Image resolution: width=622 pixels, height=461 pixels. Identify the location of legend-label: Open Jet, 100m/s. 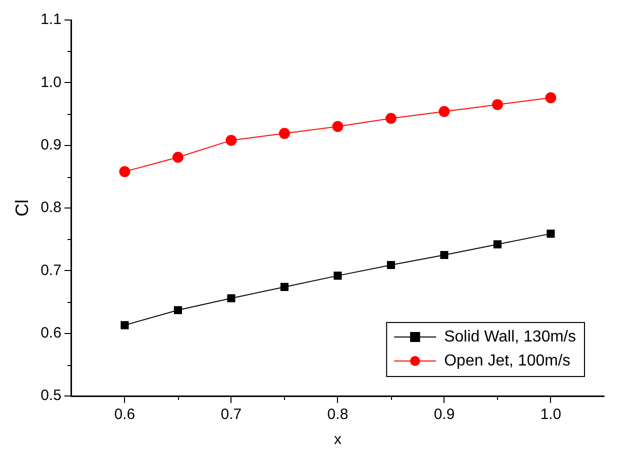
(507, 361).